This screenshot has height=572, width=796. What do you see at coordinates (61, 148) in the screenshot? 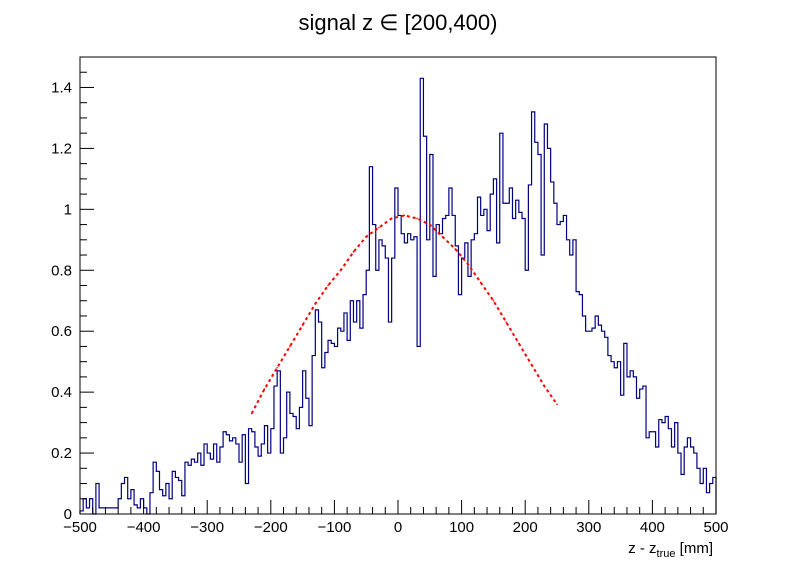
I see `y-tick-label: 1.2` at bounding box center [61, 148].